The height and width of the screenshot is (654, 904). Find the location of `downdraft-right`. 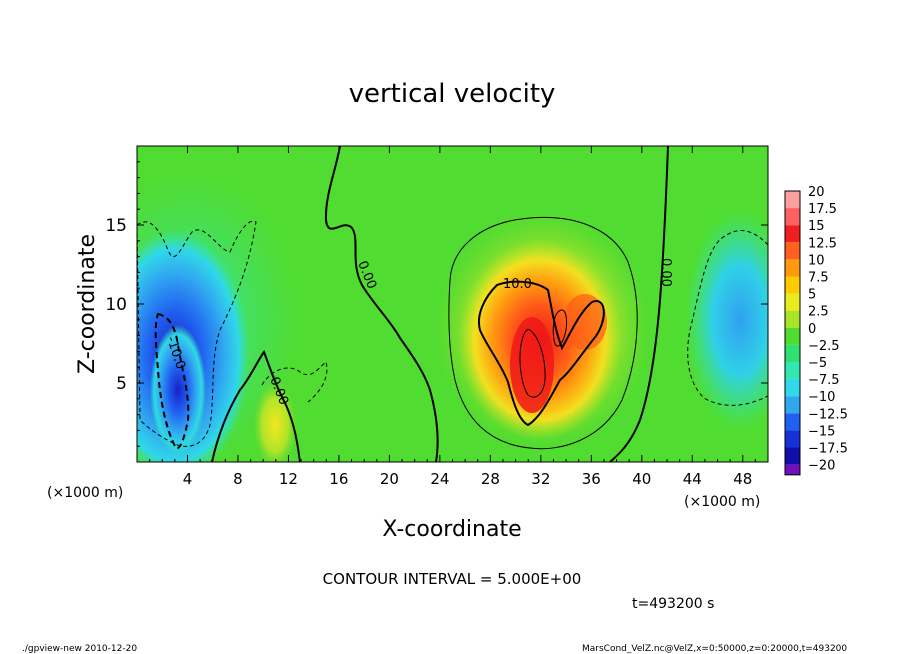

downdraft-right is located at coordinates (726, 320).